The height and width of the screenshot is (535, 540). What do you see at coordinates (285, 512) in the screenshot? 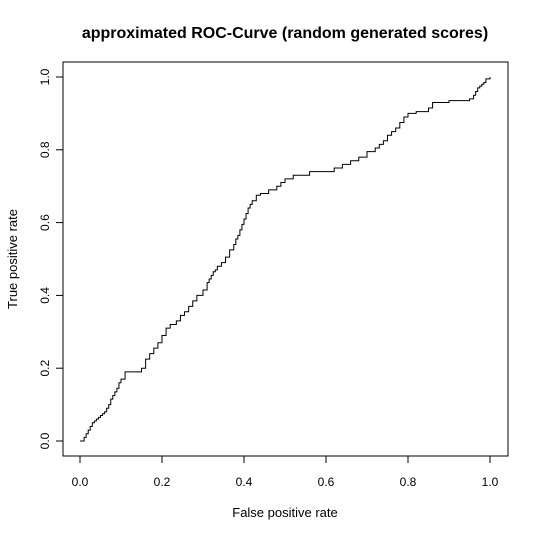
I see `x-axis-label: False positive rate` at bounding box center [285, 512].